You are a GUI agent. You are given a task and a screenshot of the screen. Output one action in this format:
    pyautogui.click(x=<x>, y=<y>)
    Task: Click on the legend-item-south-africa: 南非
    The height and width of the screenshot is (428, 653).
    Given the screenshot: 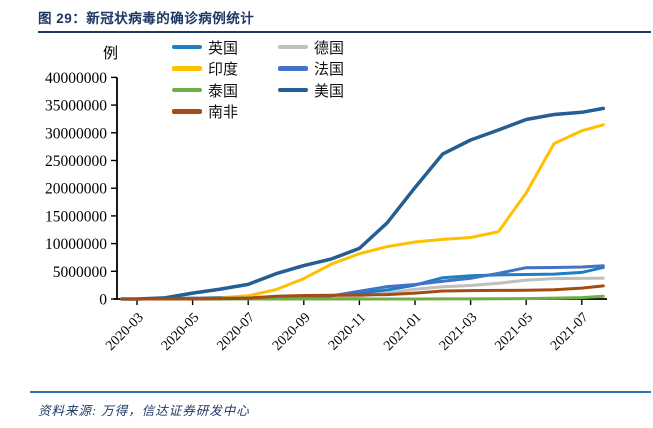 What is the action you would take?
    pyautogui.click(x=205, y=112)
    